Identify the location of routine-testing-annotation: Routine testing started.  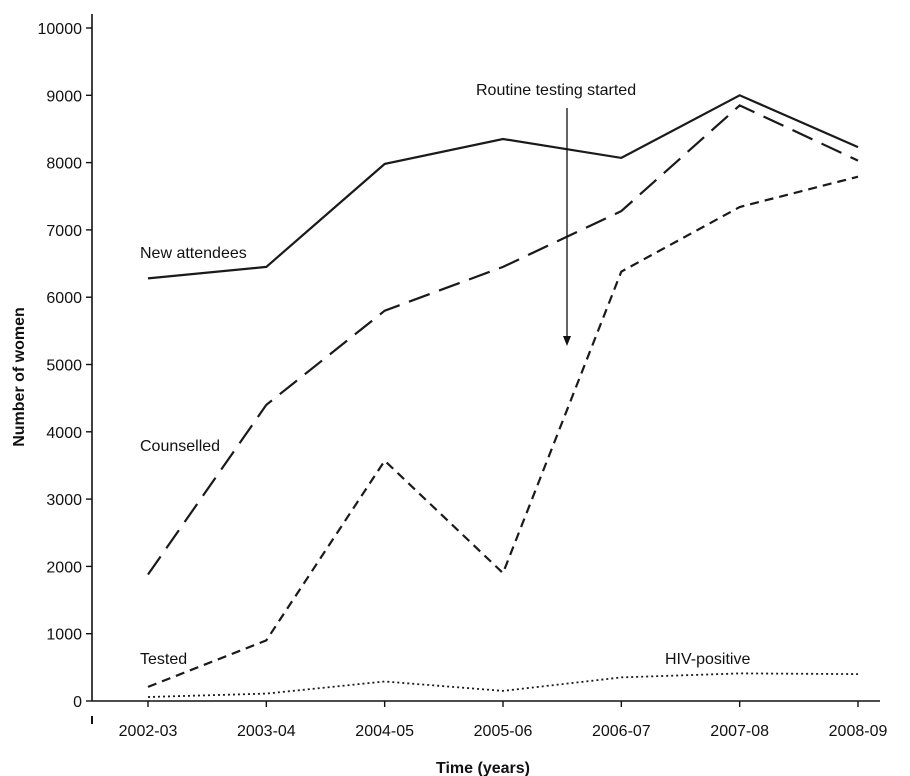
(556, 214).